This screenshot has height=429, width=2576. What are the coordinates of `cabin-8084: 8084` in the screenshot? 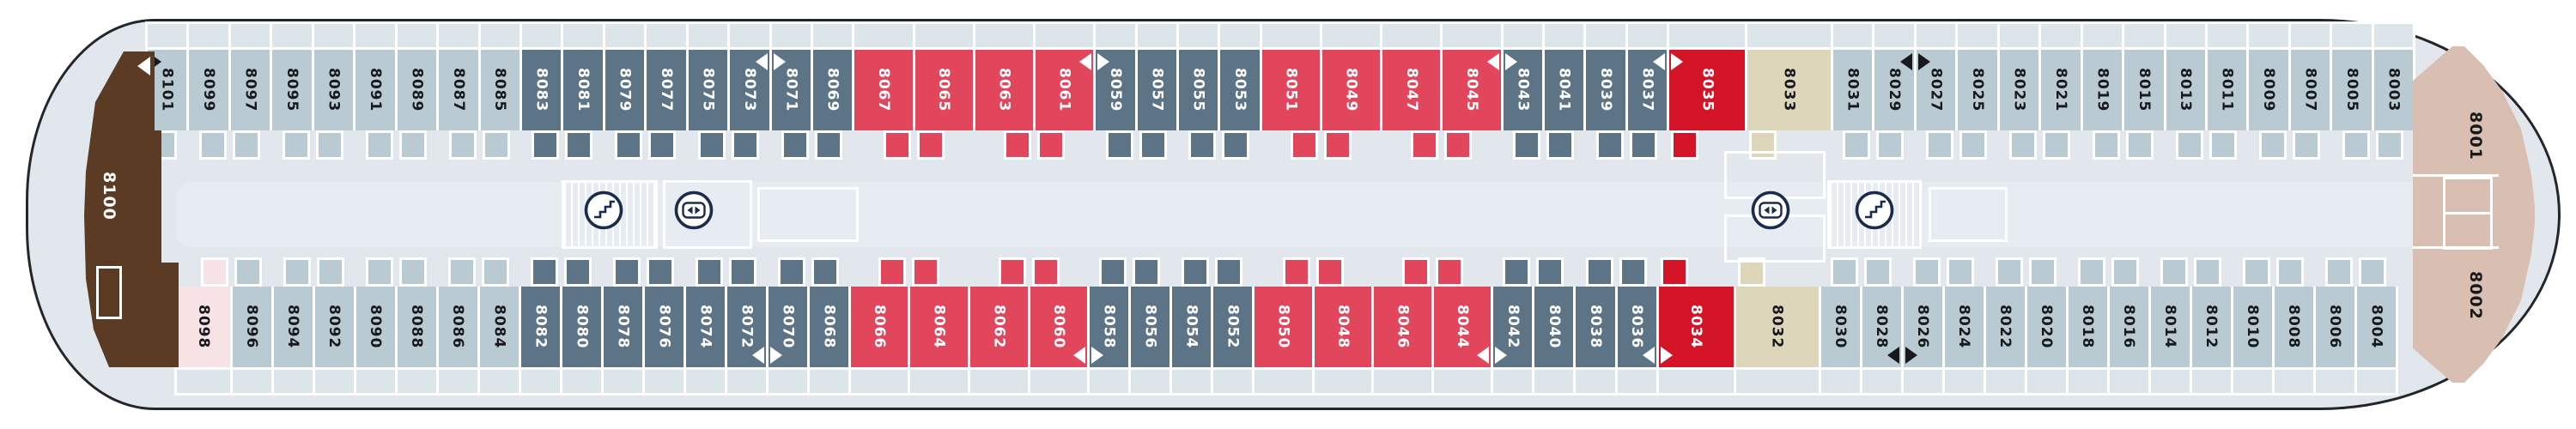 It's located at (499, 312).